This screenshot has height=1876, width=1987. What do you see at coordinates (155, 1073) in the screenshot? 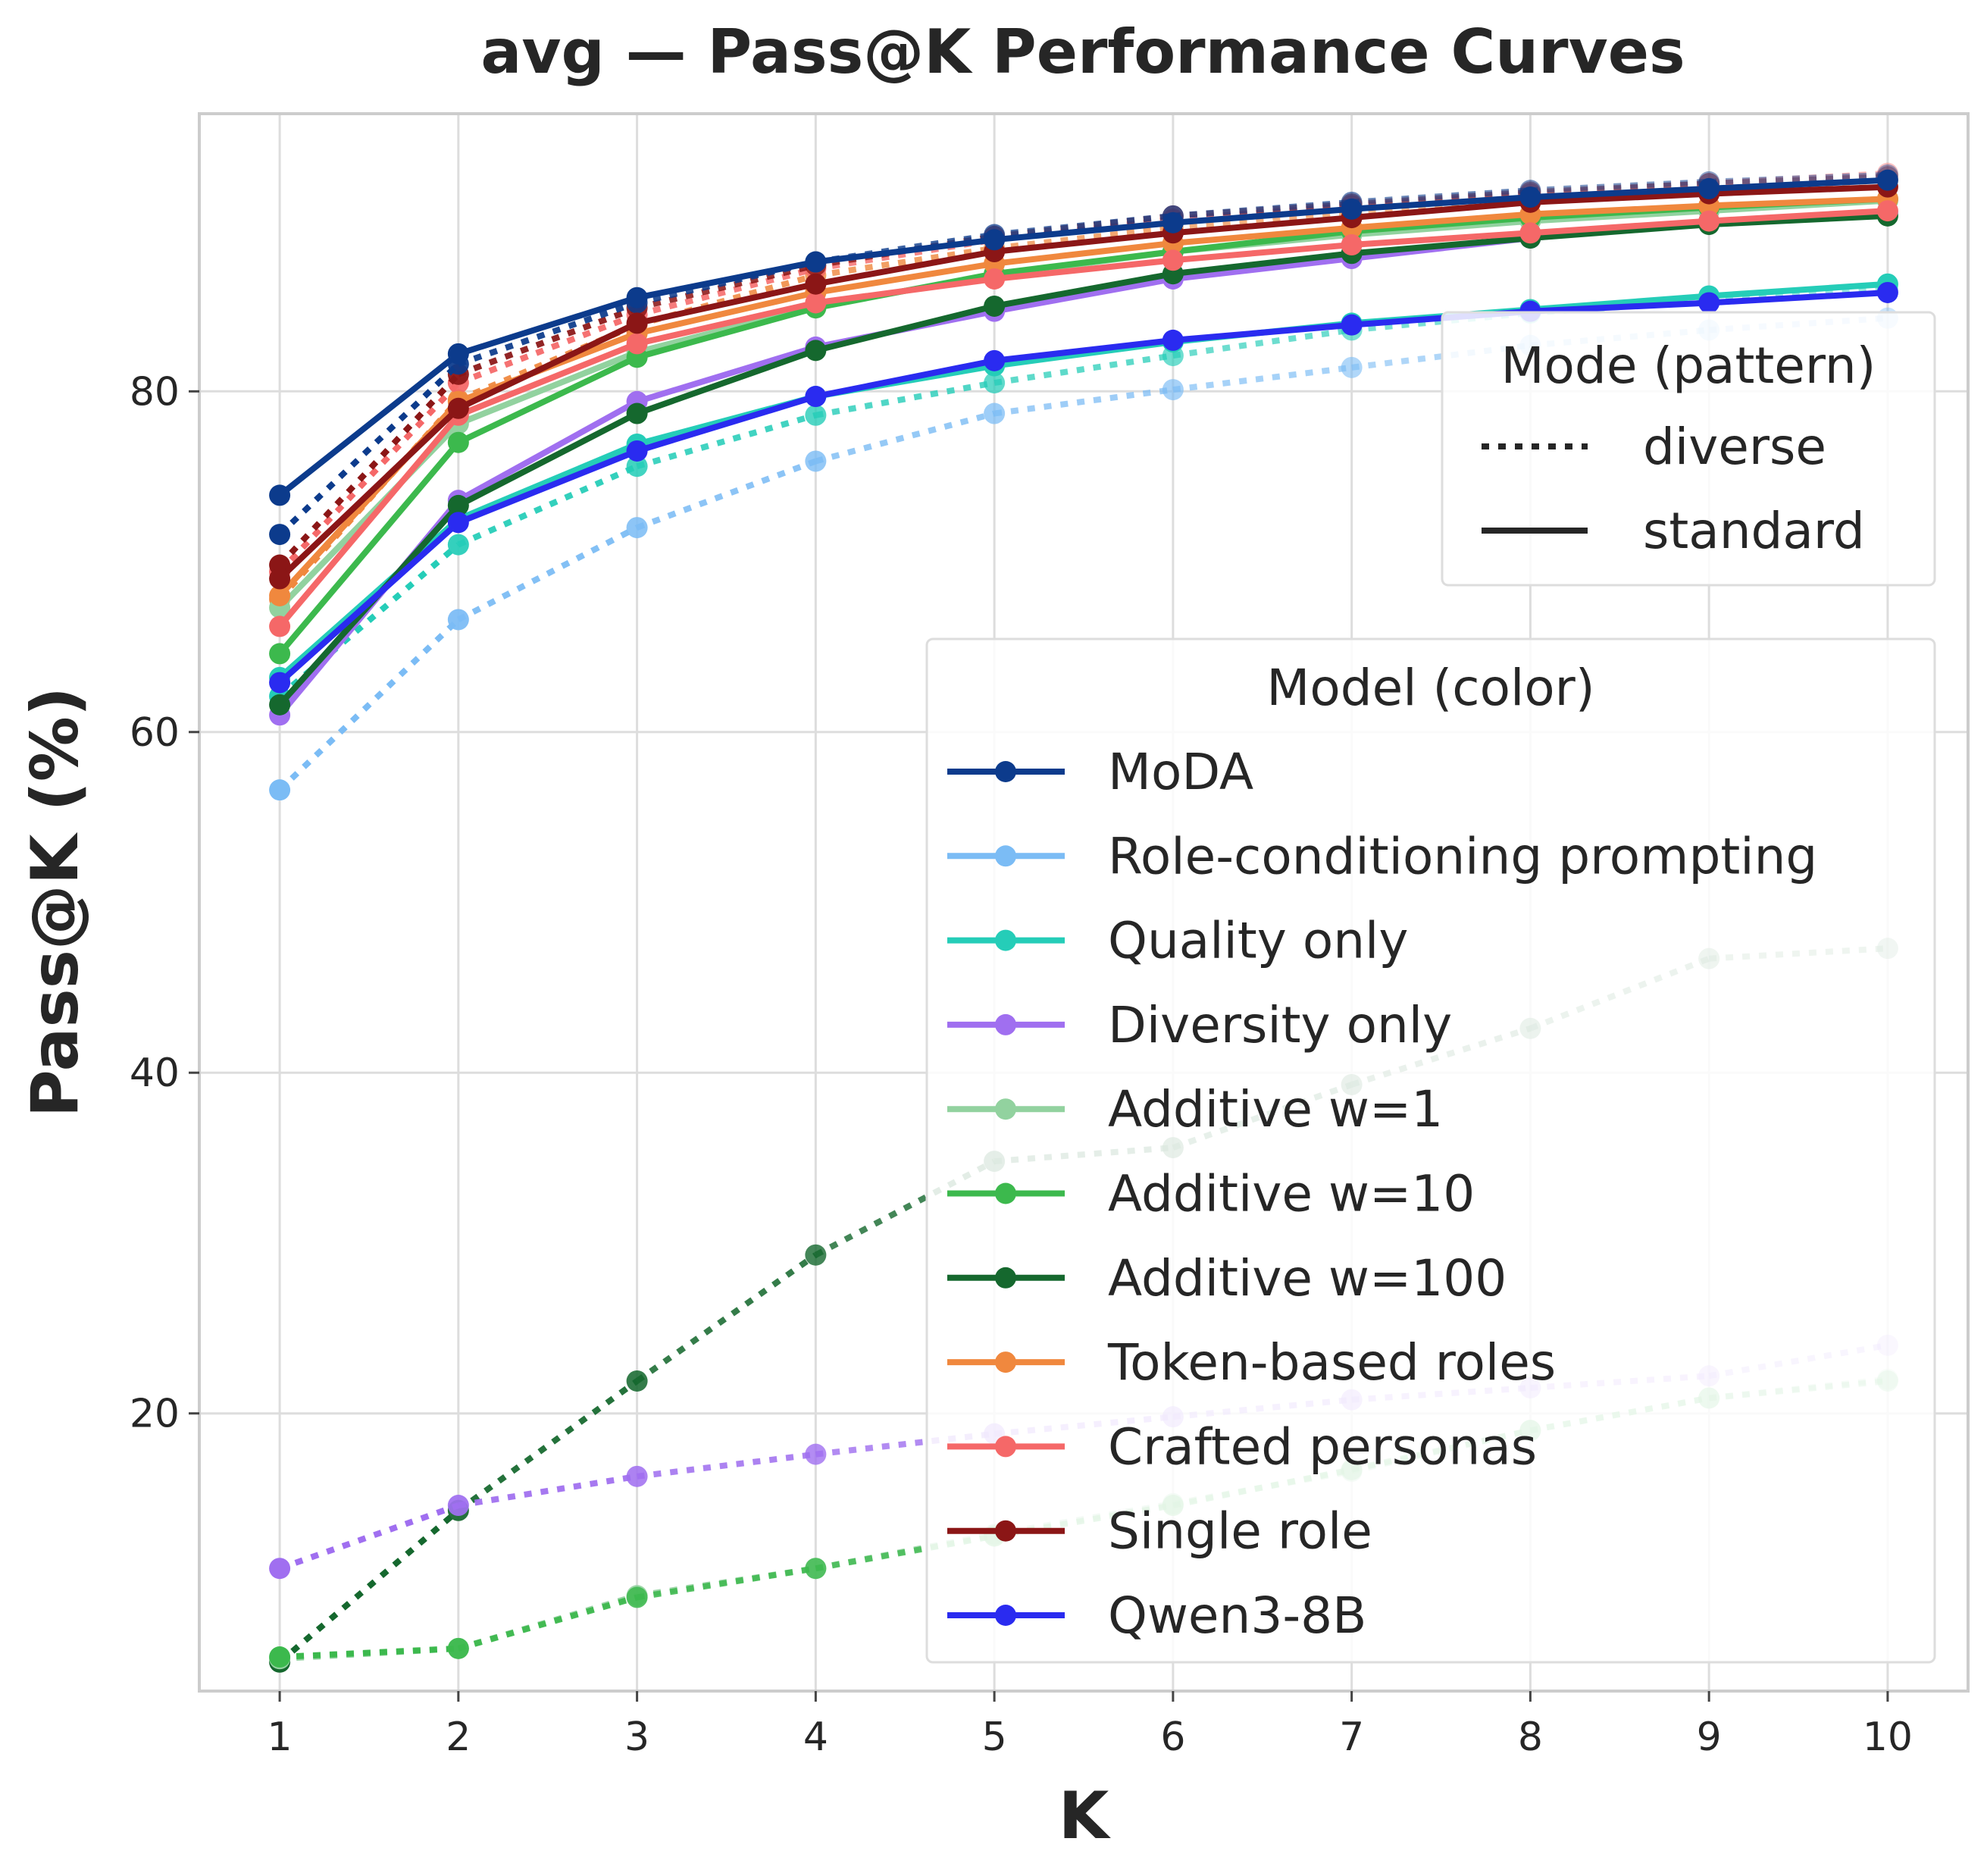
I see `y-tick-label: 40` at bounding box center [155, 1073].